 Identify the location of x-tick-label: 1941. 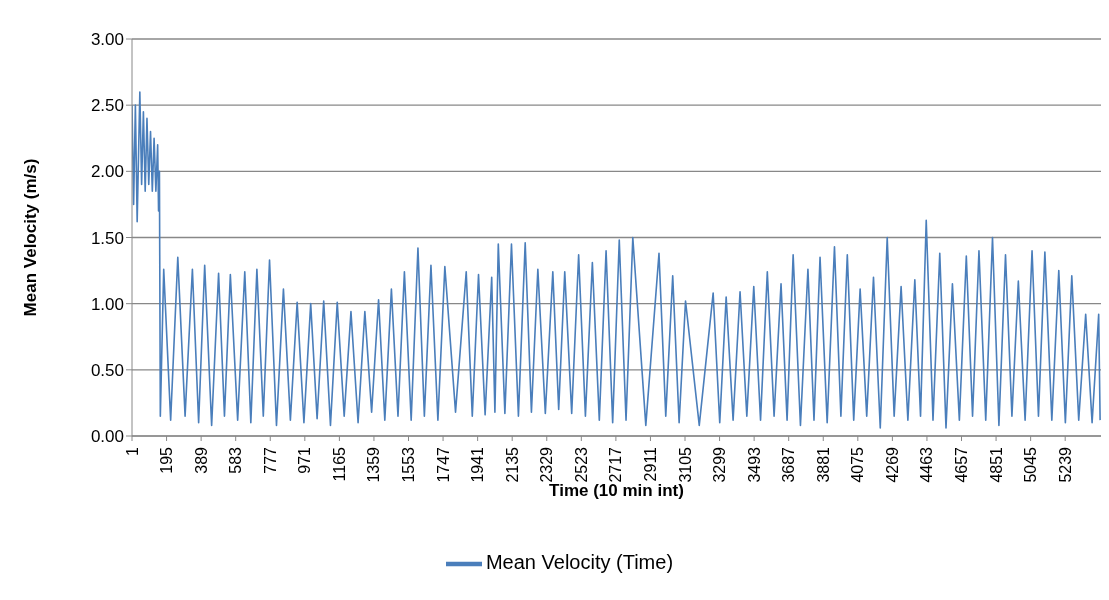
(478, 464).